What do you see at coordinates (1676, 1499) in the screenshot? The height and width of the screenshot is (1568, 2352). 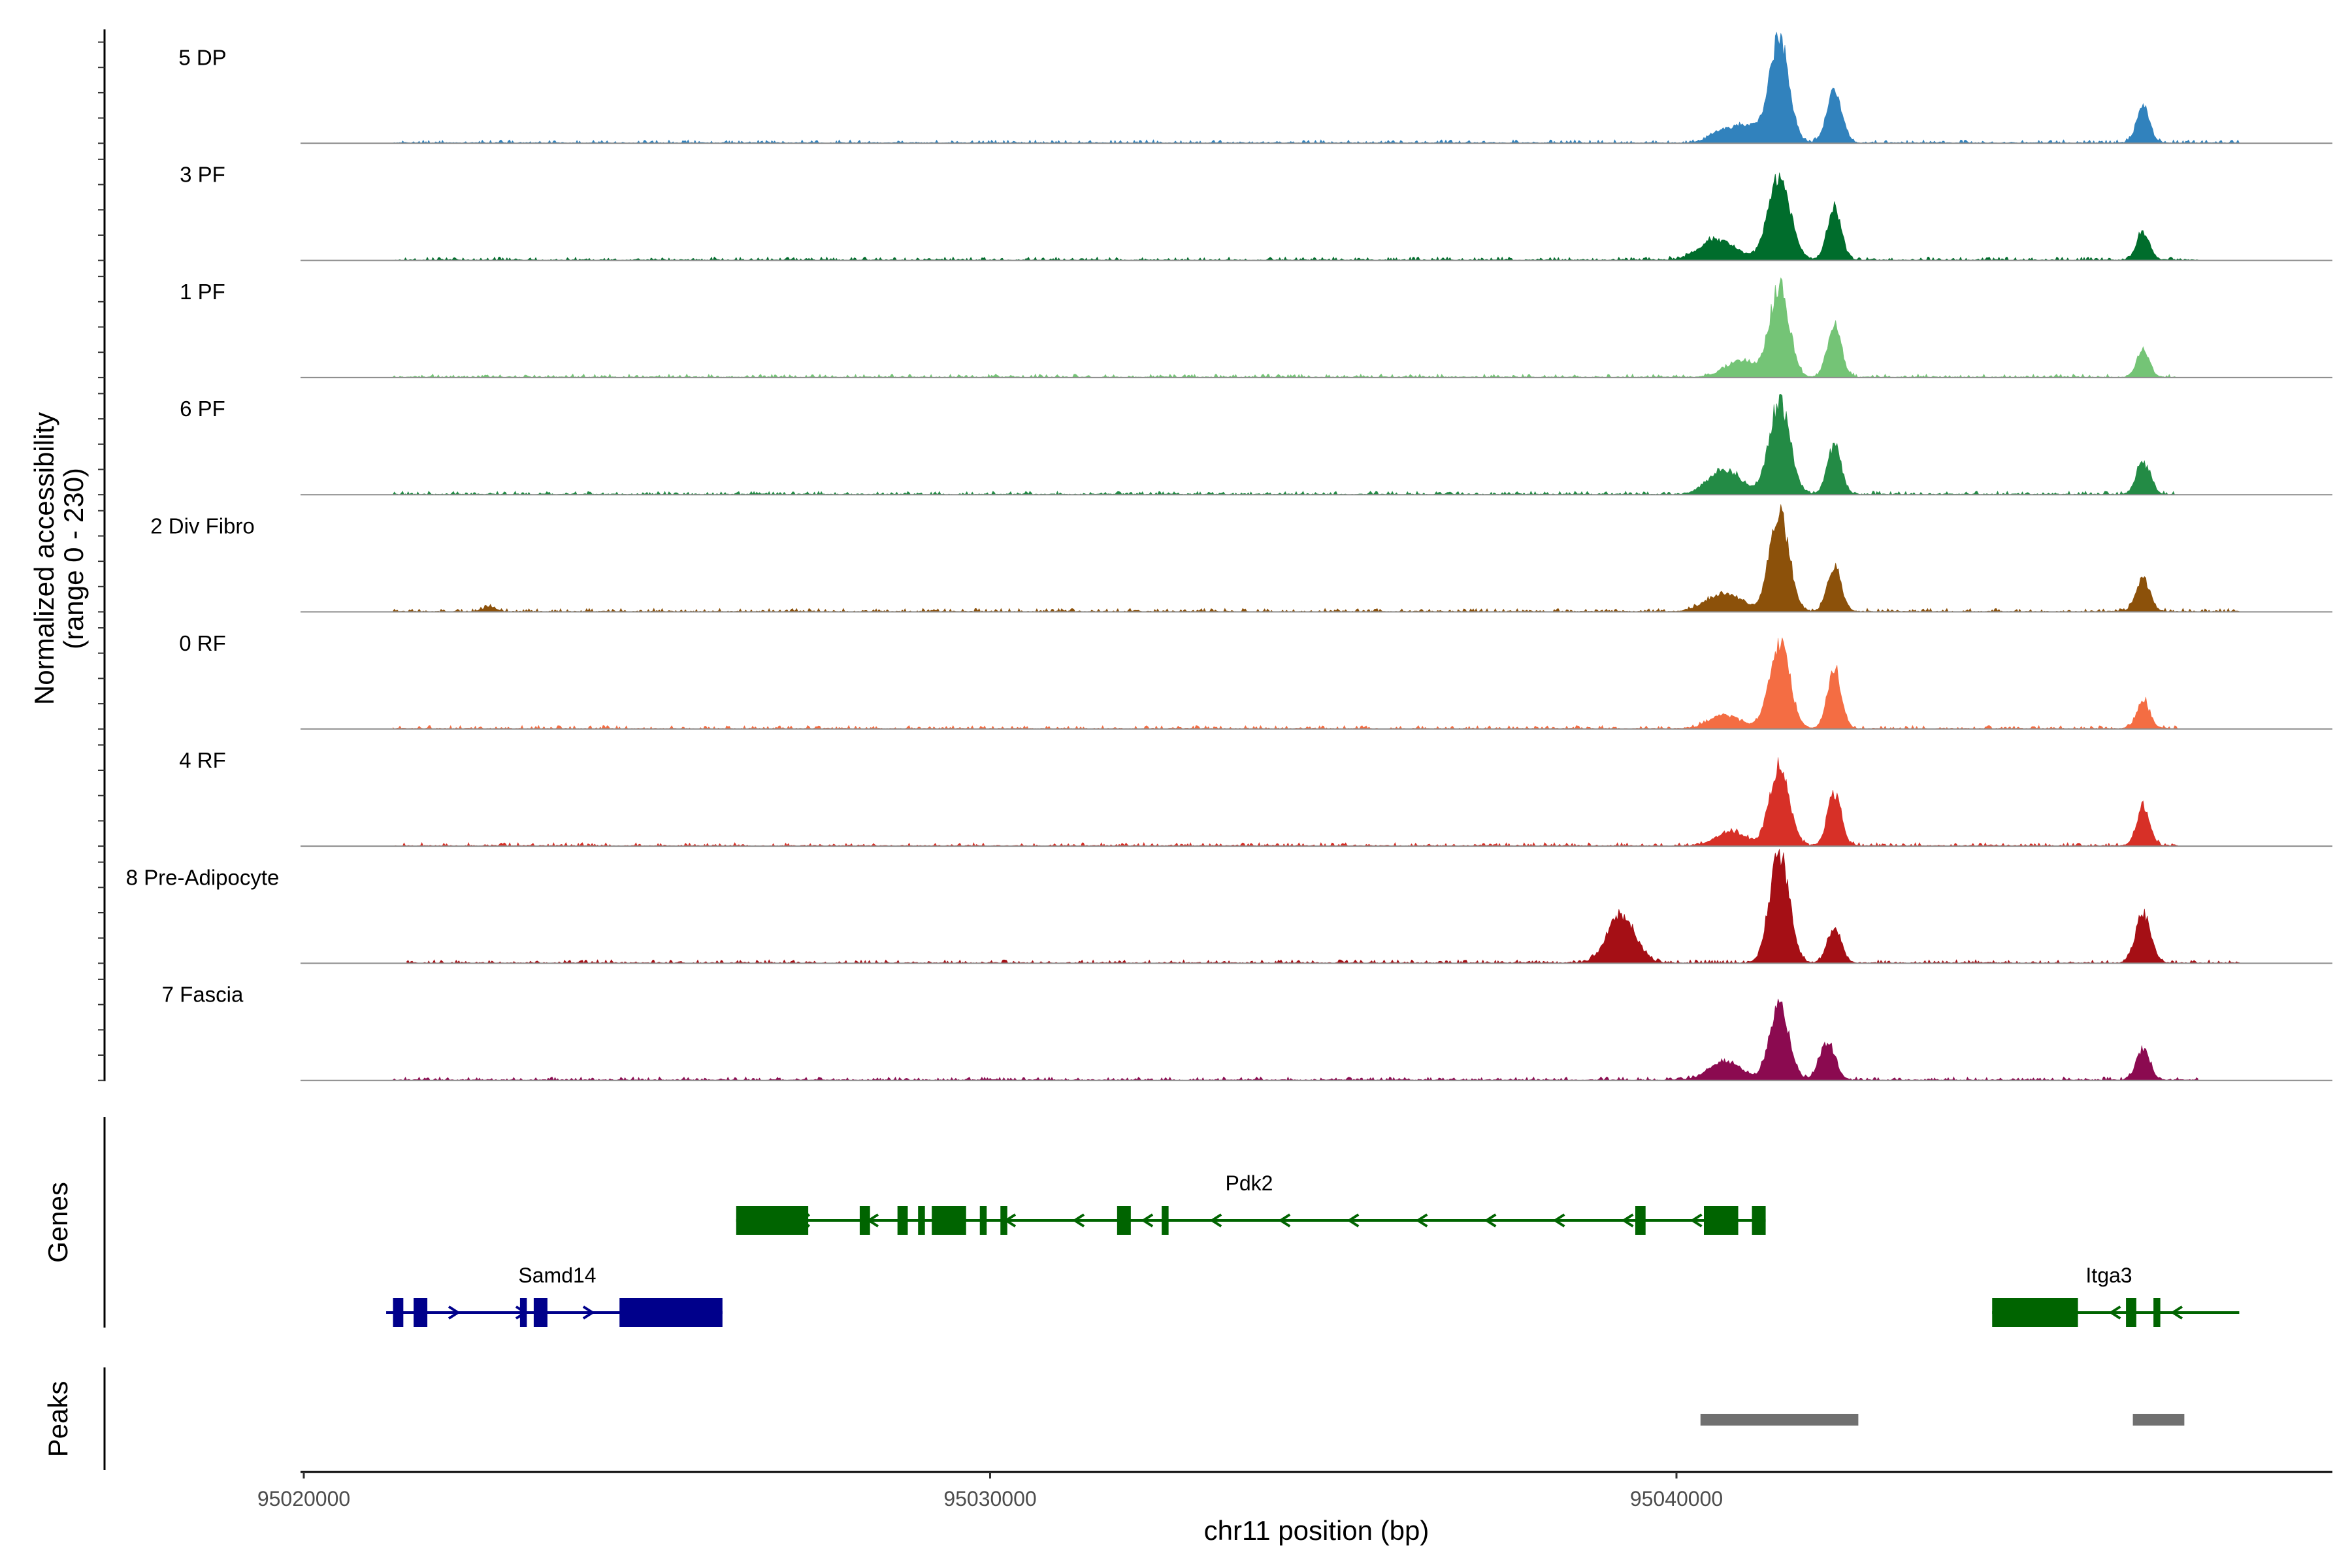 I see `x-tick-label: 95040000` at bounding box center [1676, 1499].